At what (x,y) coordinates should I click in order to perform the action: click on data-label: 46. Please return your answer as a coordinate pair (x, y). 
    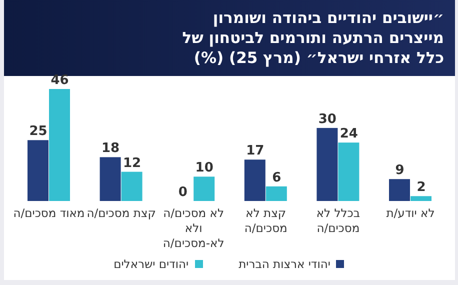
    Looking at the image, I should click on (59, 80).